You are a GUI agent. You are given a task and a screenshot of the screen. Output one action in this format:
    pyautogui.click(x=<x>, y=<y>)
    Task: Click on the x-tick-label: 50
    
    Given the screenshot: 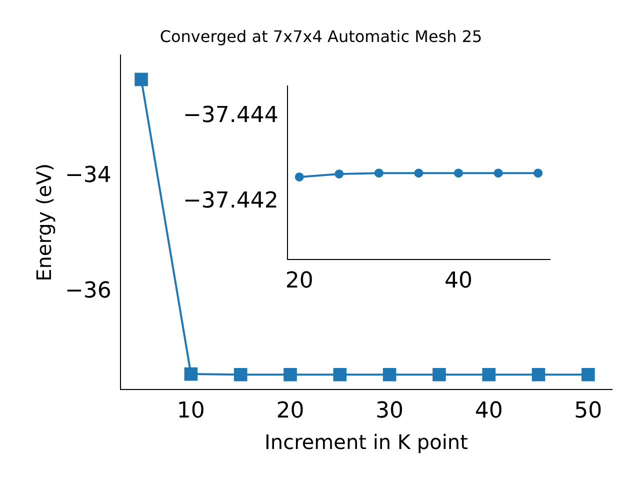 What is the action you would take?
    pyautogui.click(x=588, y=411)
    